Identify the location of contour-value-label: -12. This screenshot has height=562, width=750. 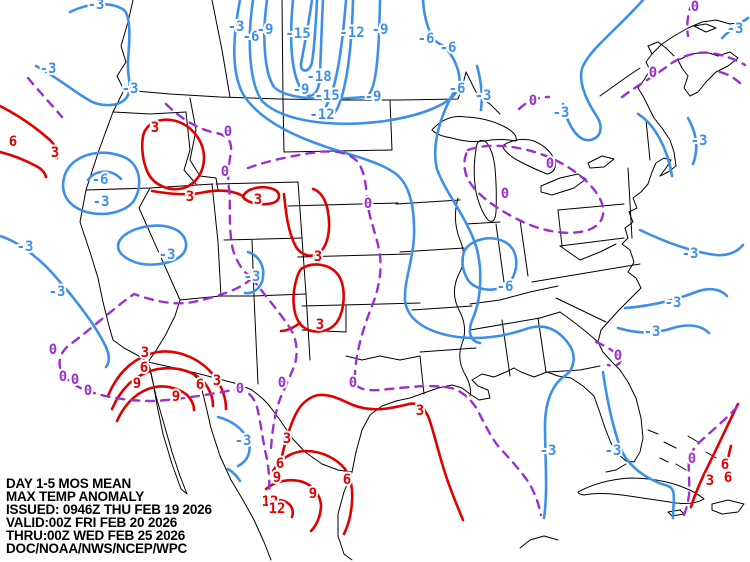
(321, 115).